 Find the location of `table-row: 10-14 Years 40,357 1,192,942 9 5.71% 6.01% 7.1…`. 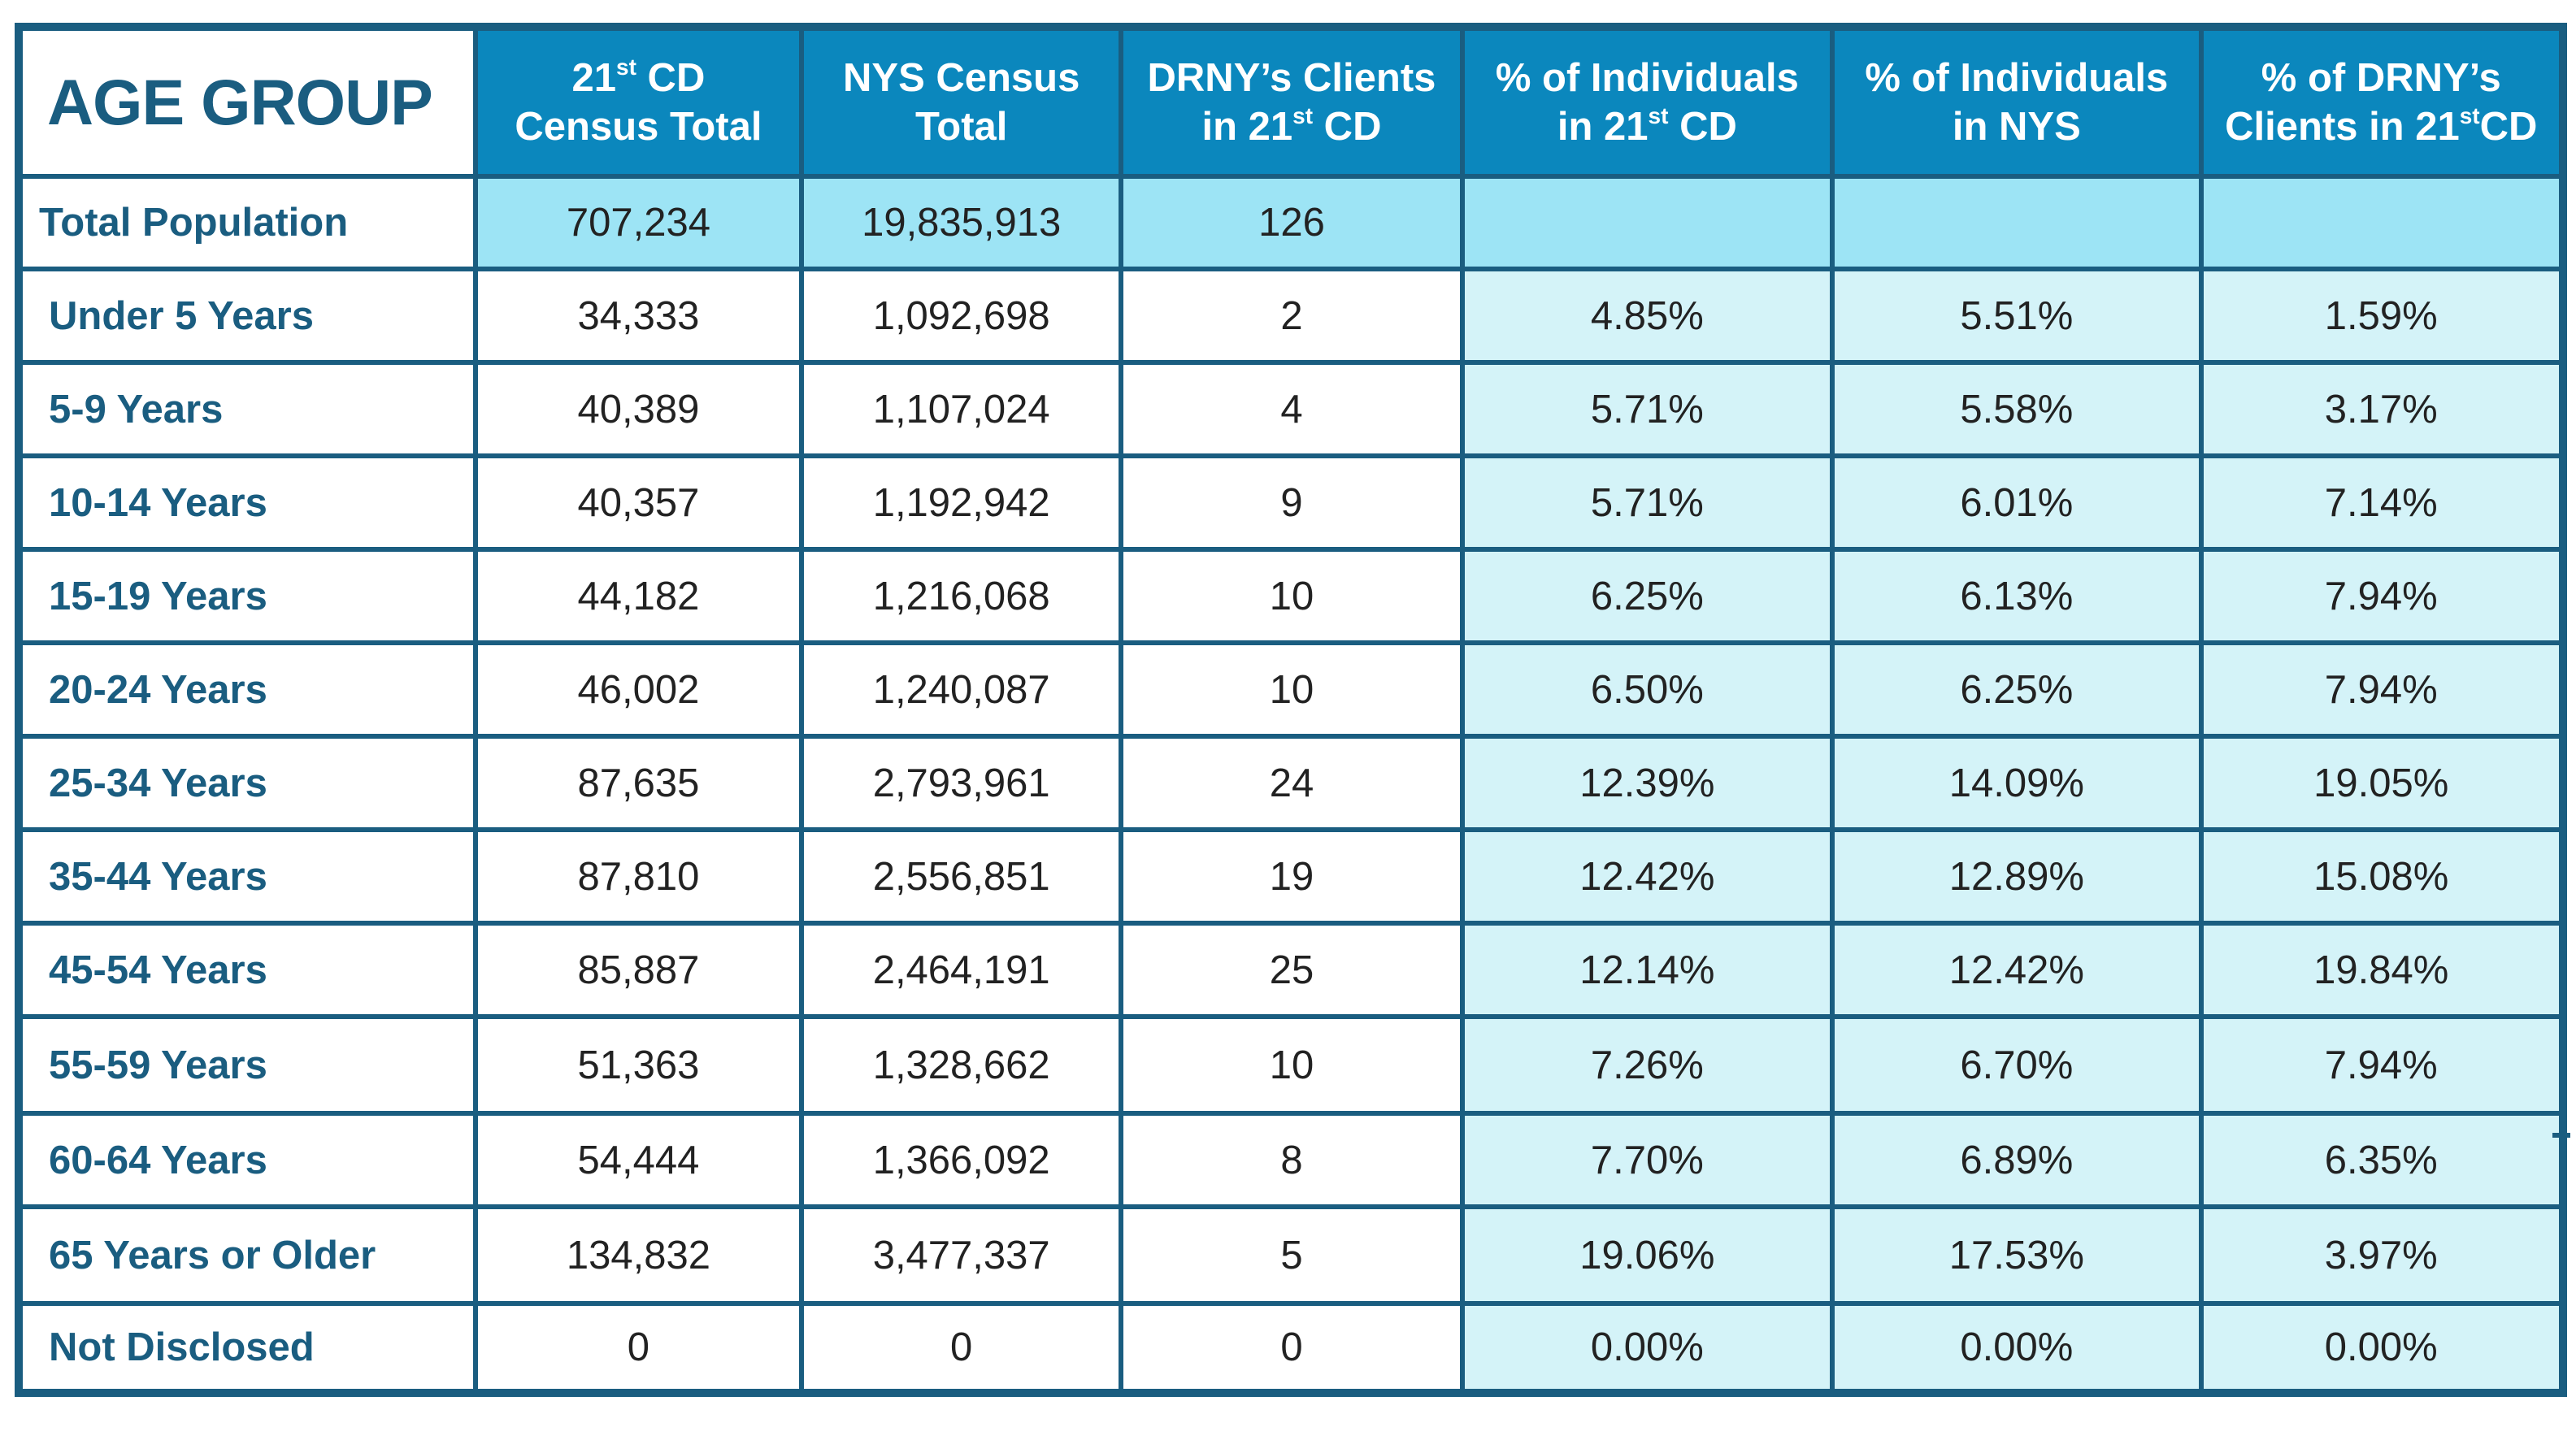

table-row: 10-14 Years 40,357 1,192,942 9 5.71% 6.01% 7.1… is located at coordinates (1291, 503).